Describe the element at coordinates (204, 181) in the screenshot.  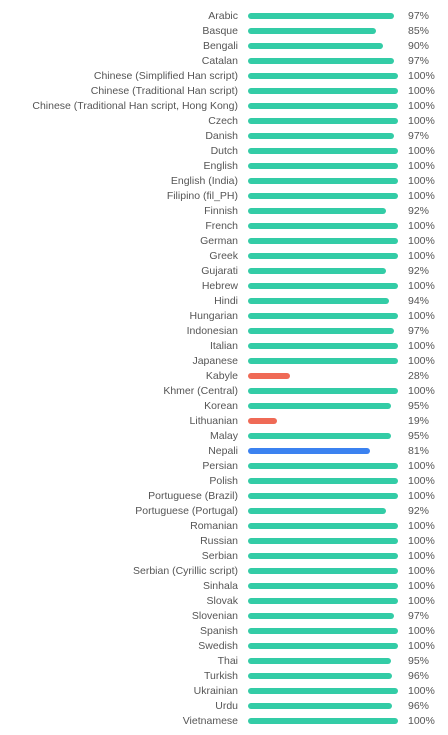
I see `category-label: English (India)` at that location.